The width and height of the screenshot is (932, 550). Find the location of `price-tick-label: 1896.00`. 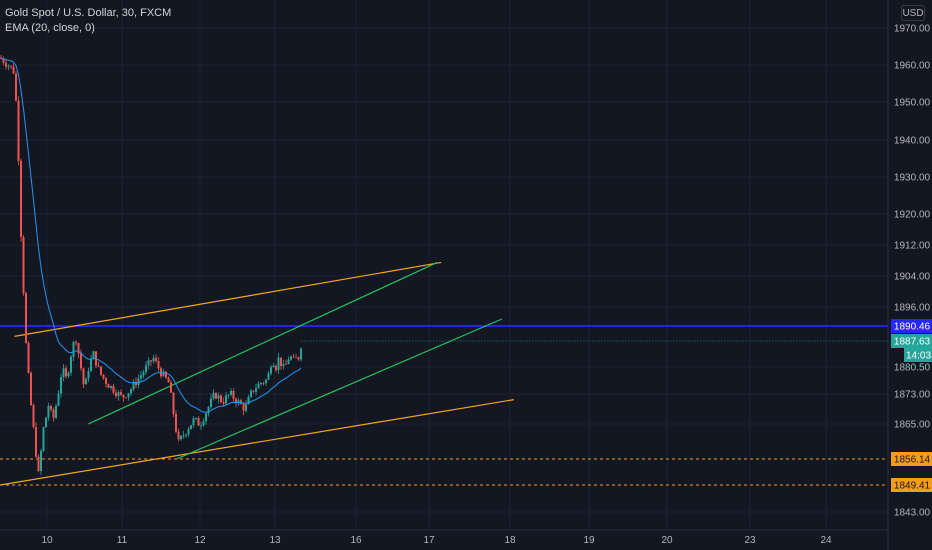

price-tick-label: 1896.00 is located at coordinates (912, 308).